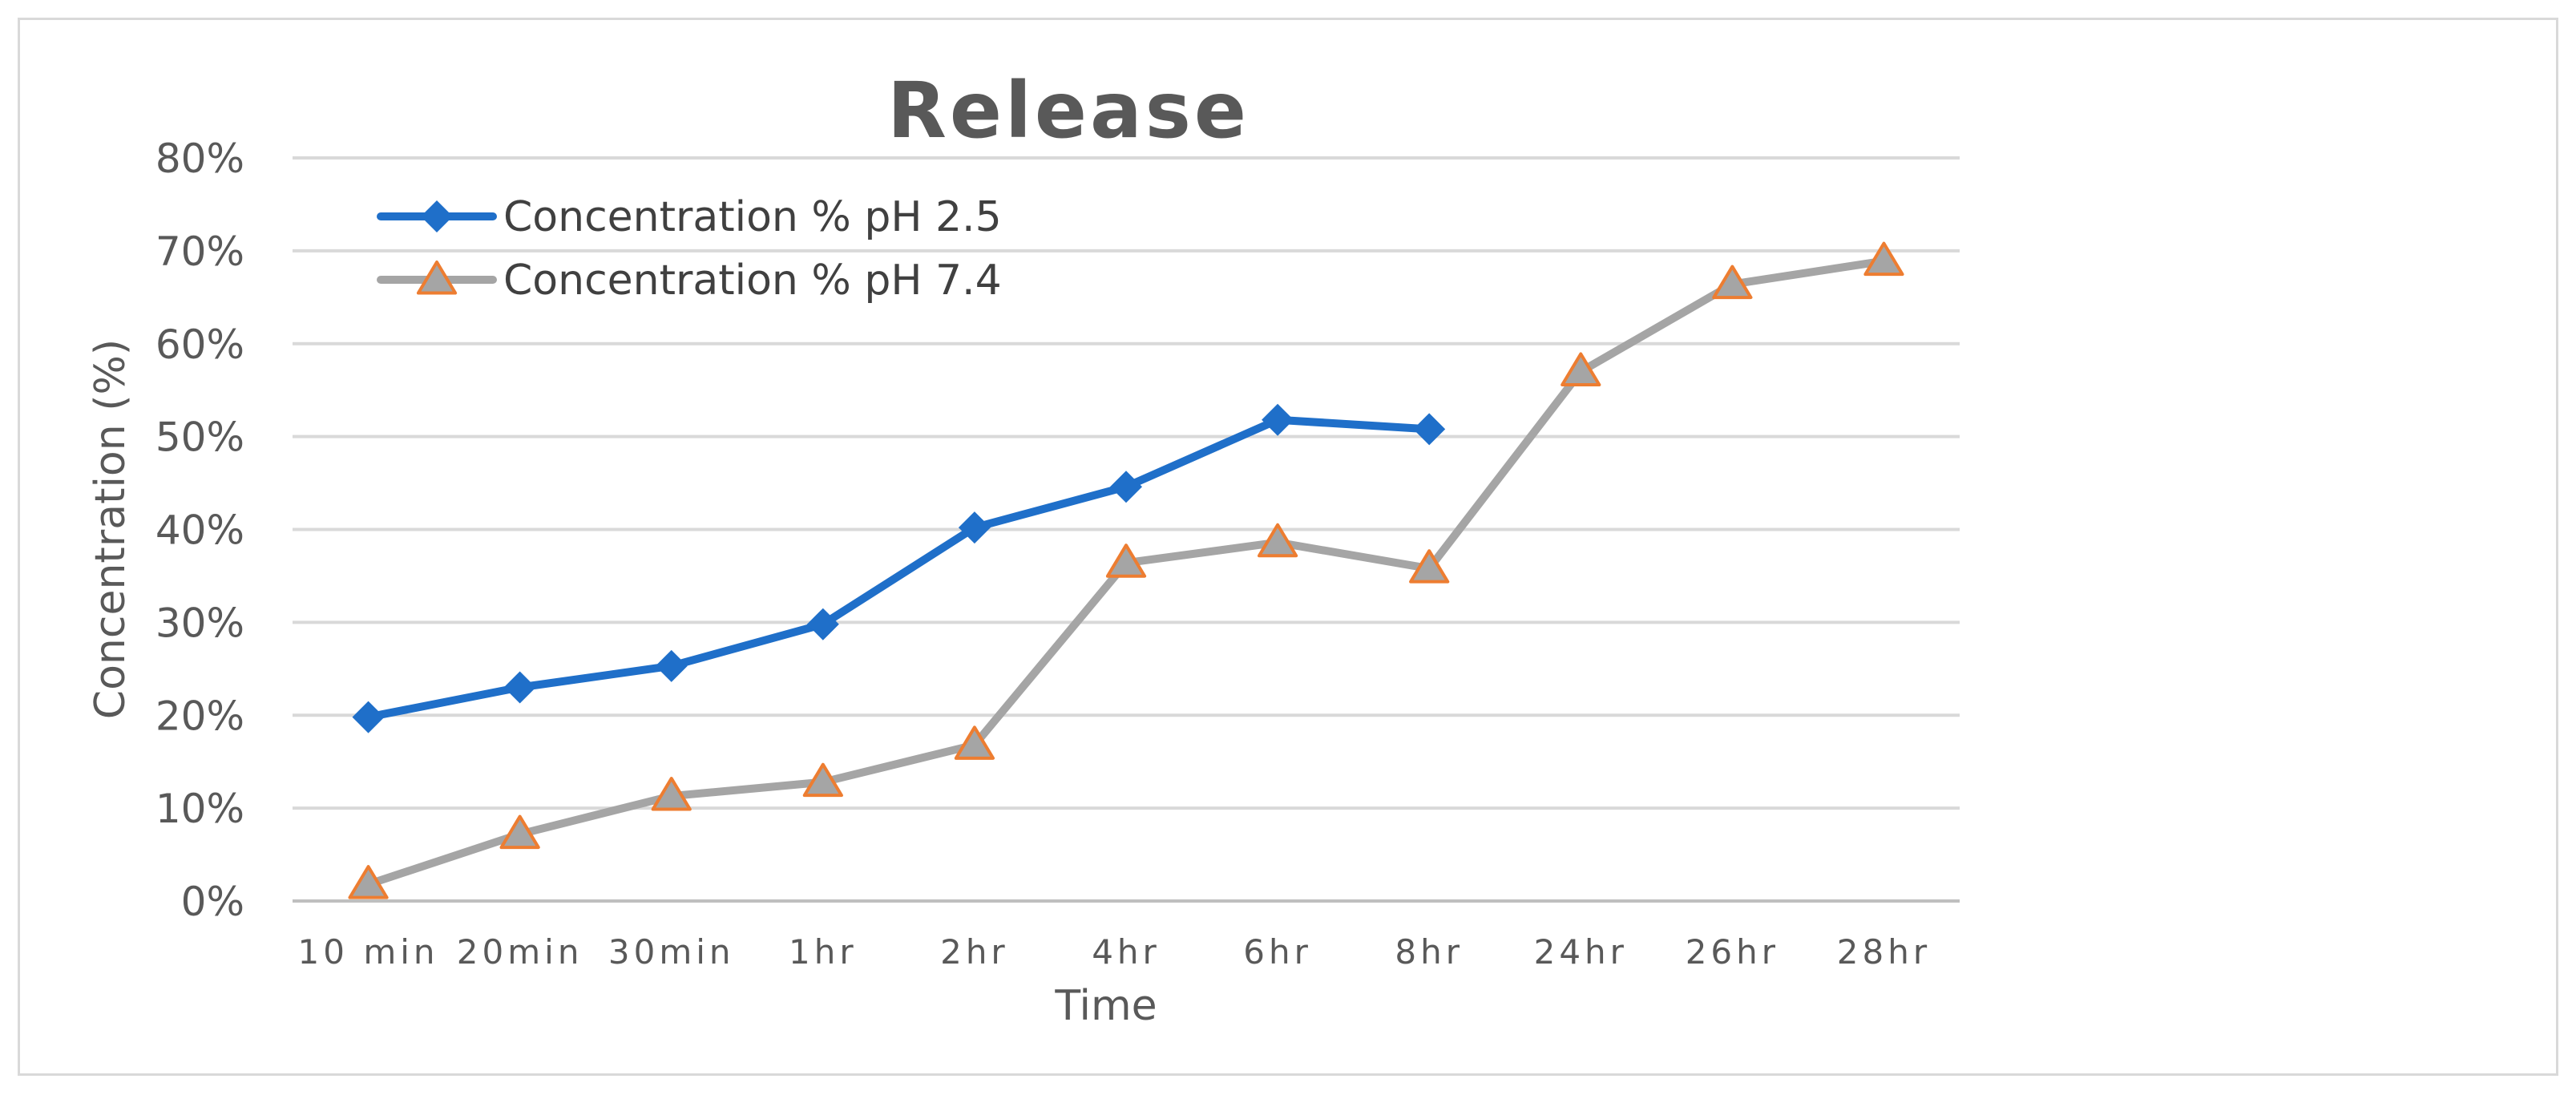 The width and height of the screenshot is (2576, 1095). What do you see at coordinates (1127, 952) in the screenshot?
I see `x-tick-label: 4hr` at bounding box center [1127, 952].